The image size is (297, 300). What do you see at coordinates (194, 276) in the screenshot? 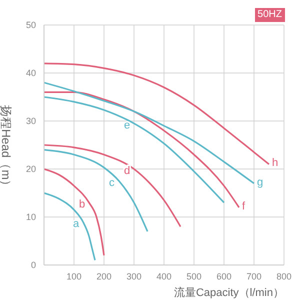
I see `x-tick-label: 500` at bounding box center [194, 276].